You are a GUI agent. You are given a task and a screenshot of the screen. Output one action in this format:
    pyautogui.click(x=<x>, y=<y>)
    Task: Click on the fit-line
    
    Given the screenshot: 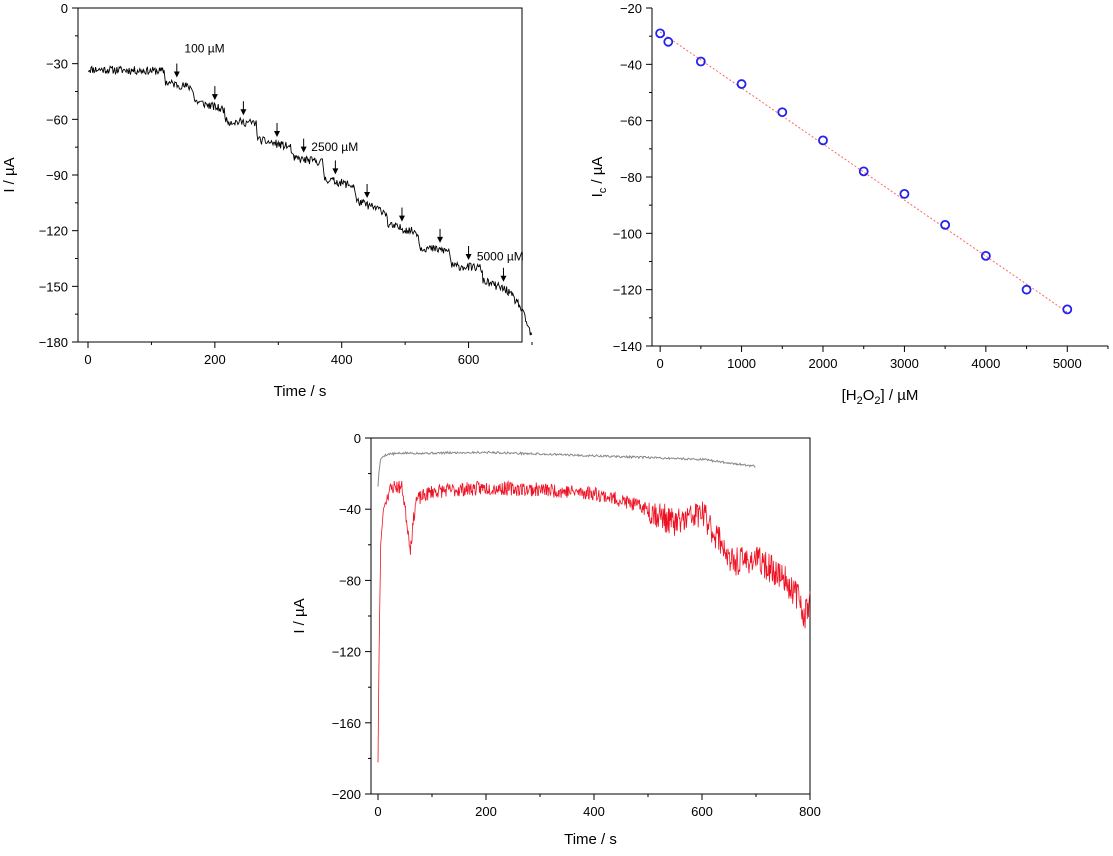 What is the action you would take?
    pyautogui.click(x=863, y=172)
    